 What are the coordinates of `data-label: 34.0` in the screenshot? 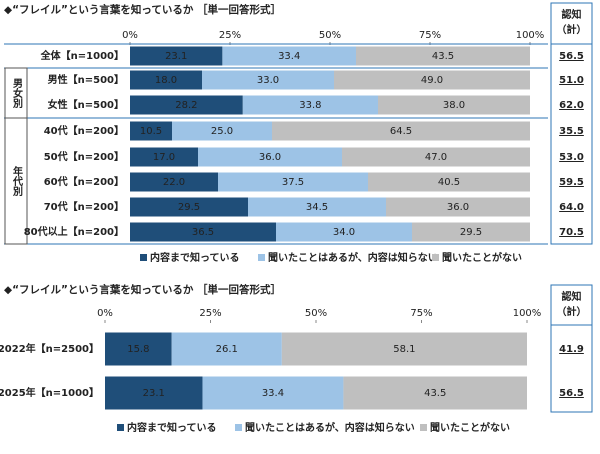 It's located at (344, 232).